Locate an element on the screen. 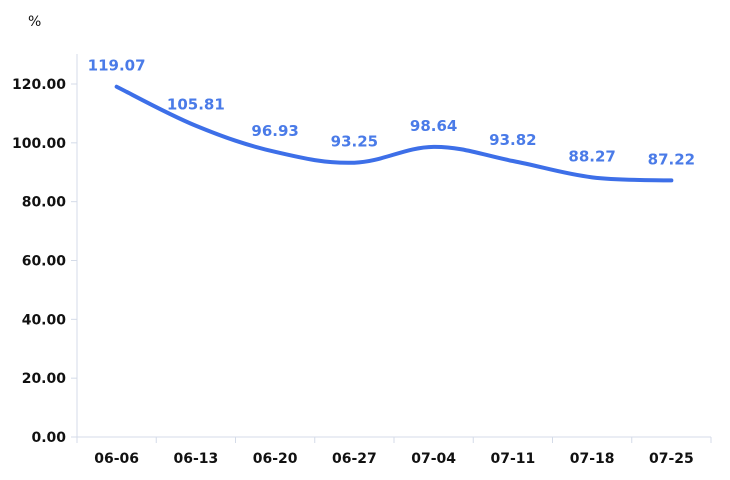 Image resolution: width=730 pixels, height=480 pixels. data-label: 93.25 is located at coordinates (354, 142).